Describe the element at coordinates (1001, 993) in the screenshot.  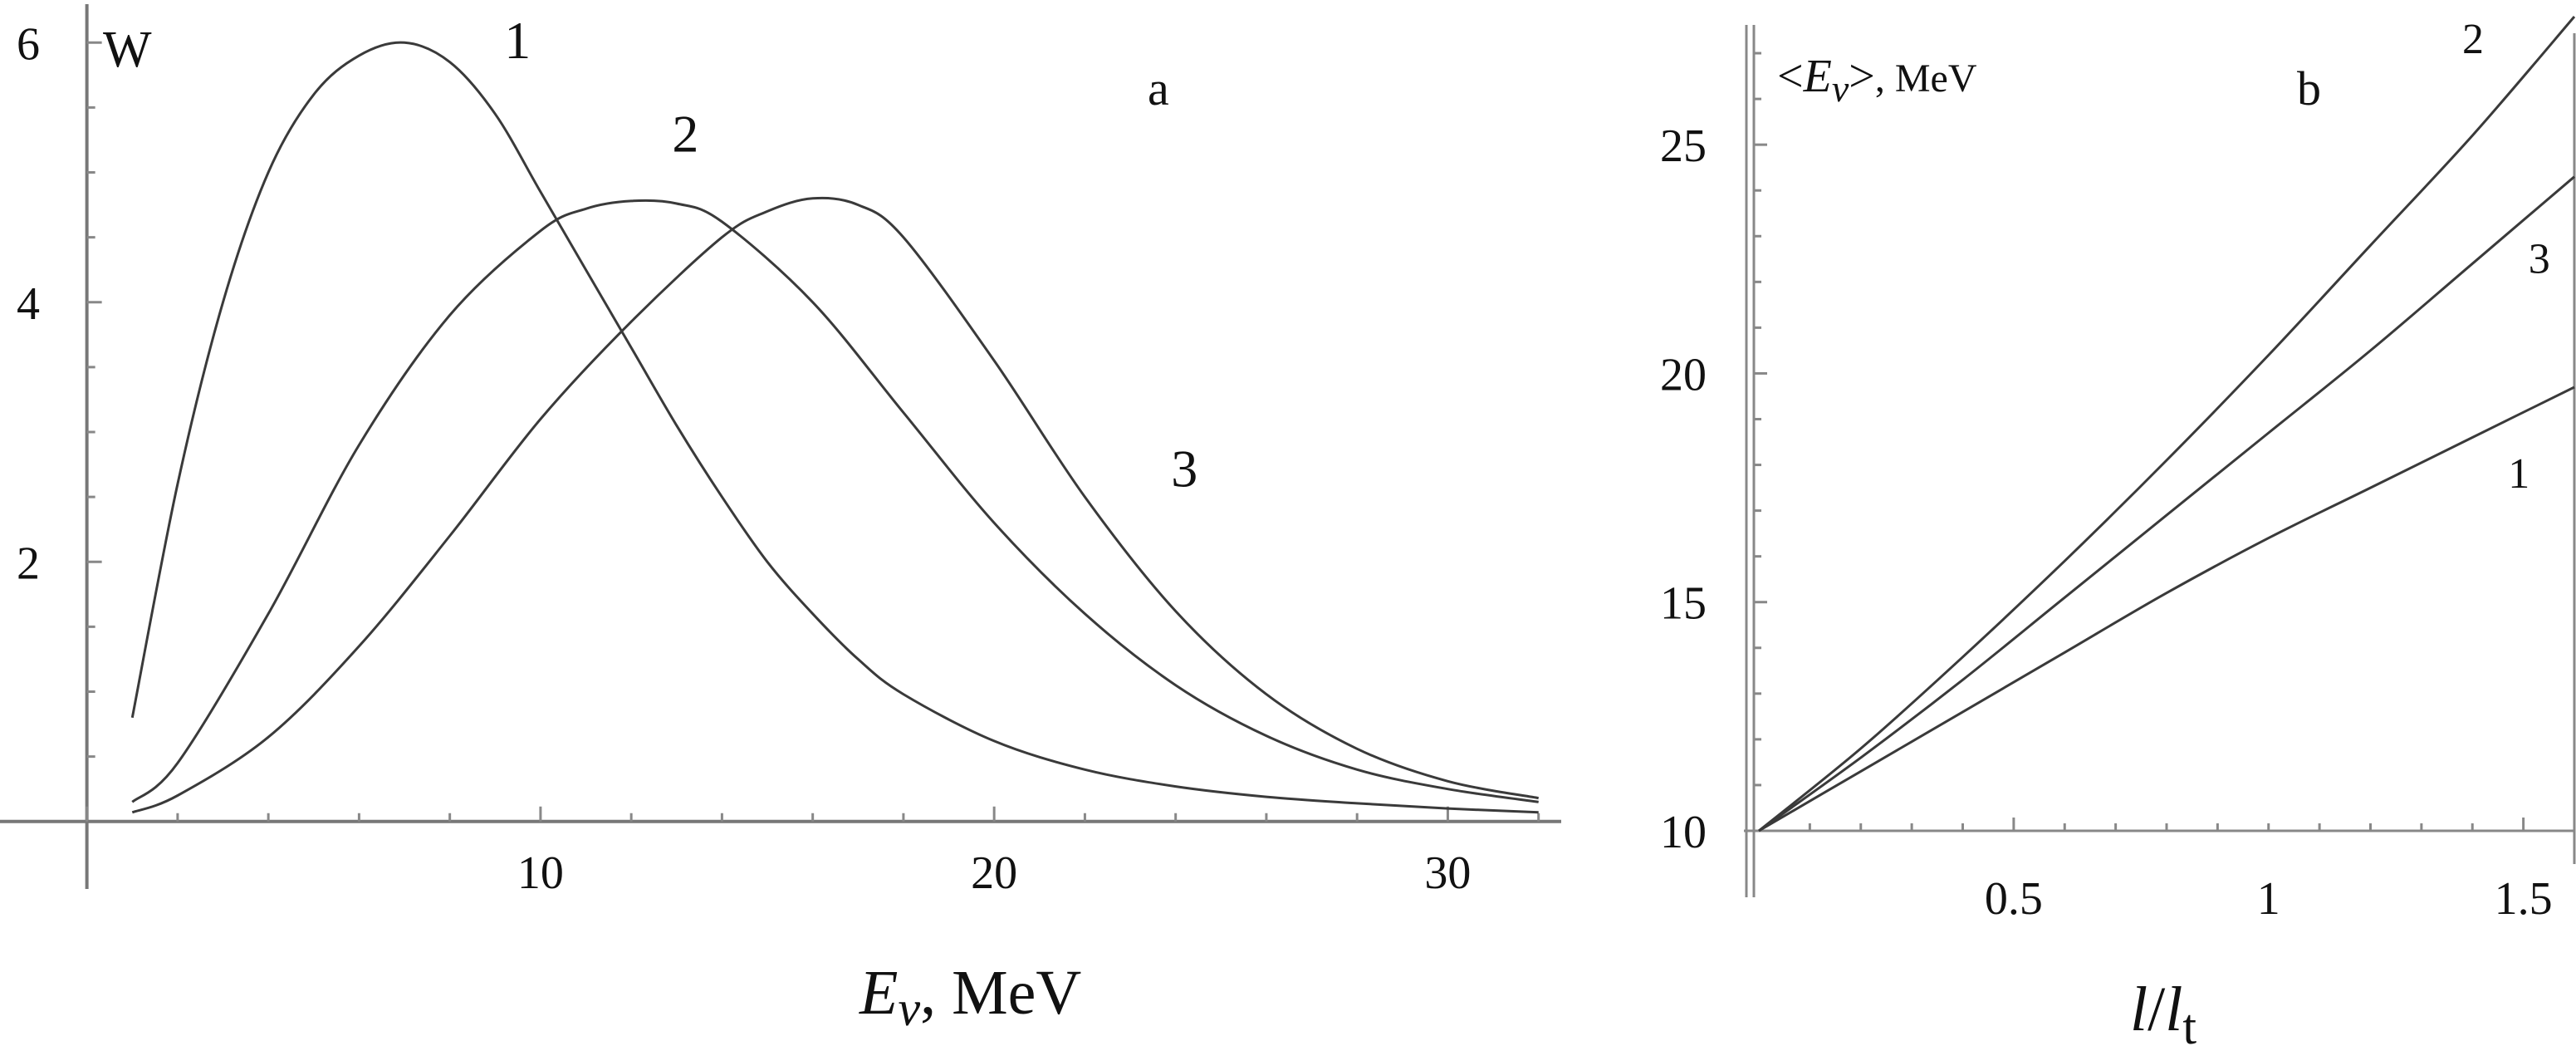
I see `panel-a-x-label-unit: , MeV` at that location.